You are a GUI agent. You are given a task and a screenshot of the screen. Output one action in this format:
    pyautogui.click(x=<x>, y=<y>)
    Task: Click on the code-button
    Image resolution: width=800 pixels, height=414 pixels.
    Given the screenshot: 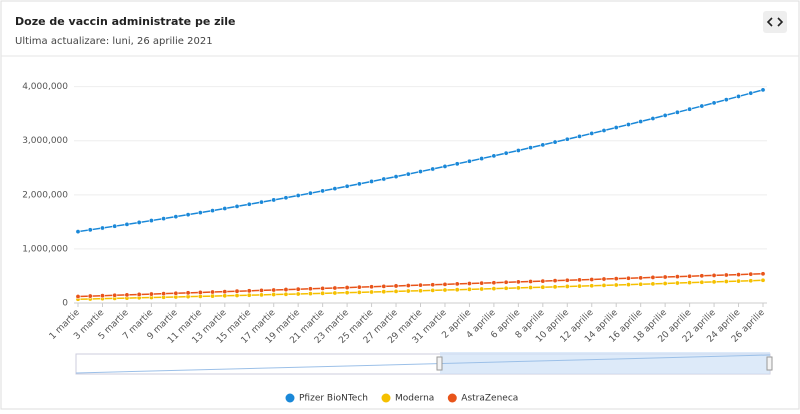 What is the action you would take?
    pyautogui.click(x=775, y=22)
    